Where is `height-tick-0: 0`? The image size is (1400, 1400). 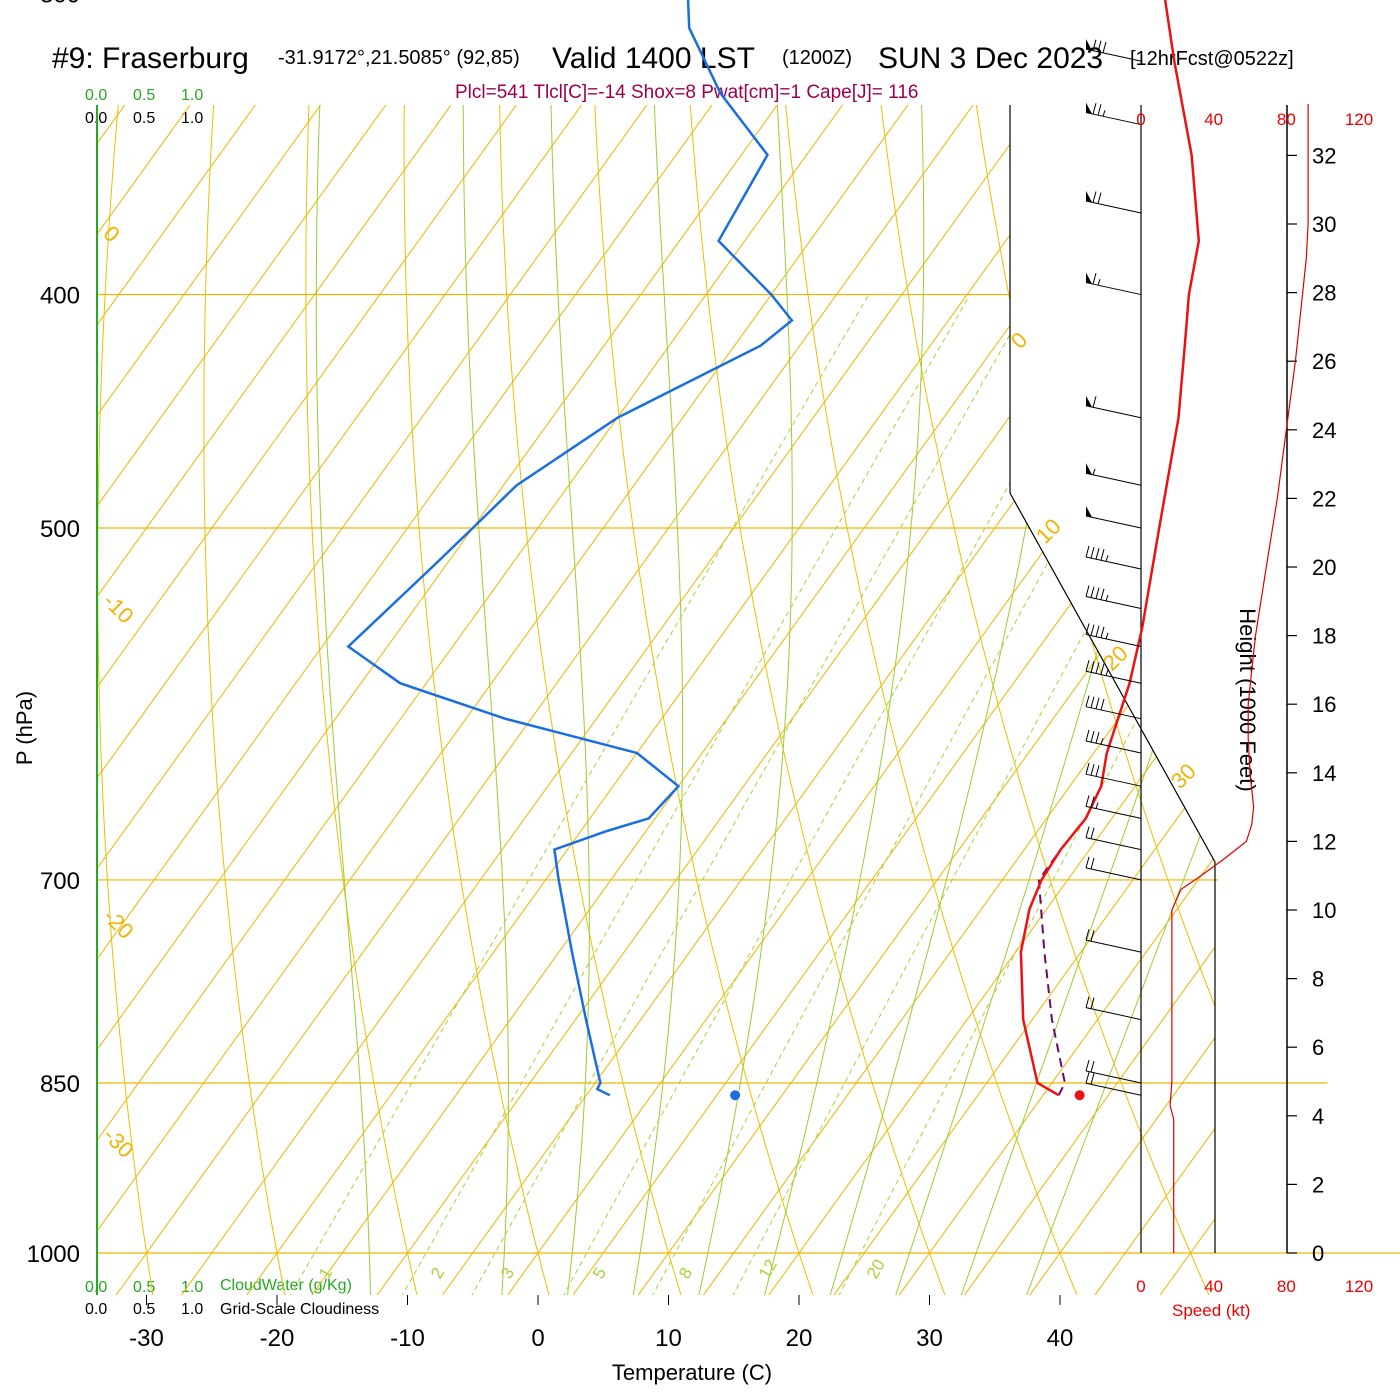 height-tick-0: 0 is located at coordinates (1318, 1253).